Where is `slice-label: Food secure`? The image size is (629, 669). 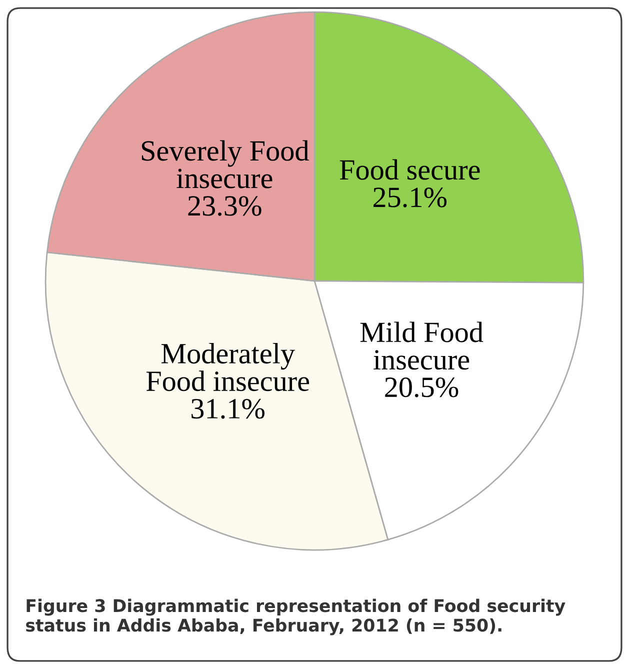
slice-label: Food secure is located at coordinates (410, 169).